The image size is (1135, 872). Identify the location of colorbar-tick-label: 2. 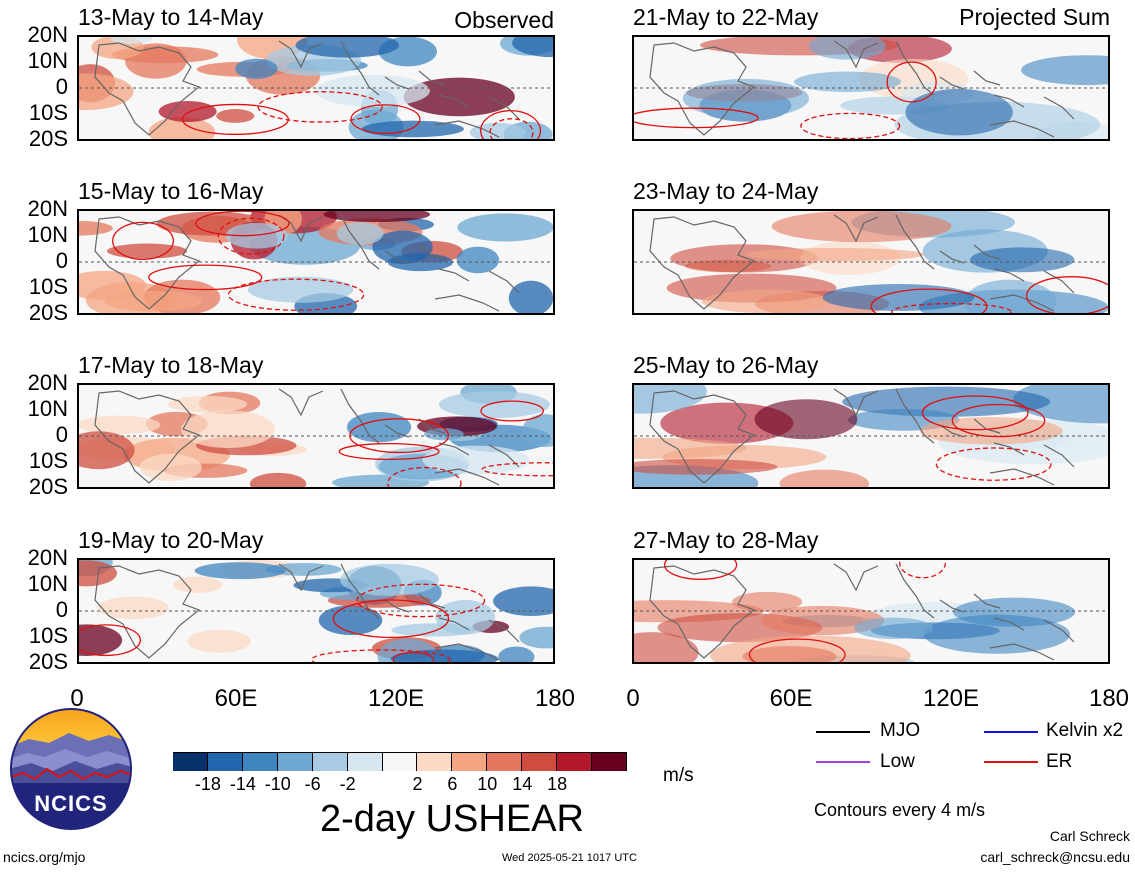
(417, 784).